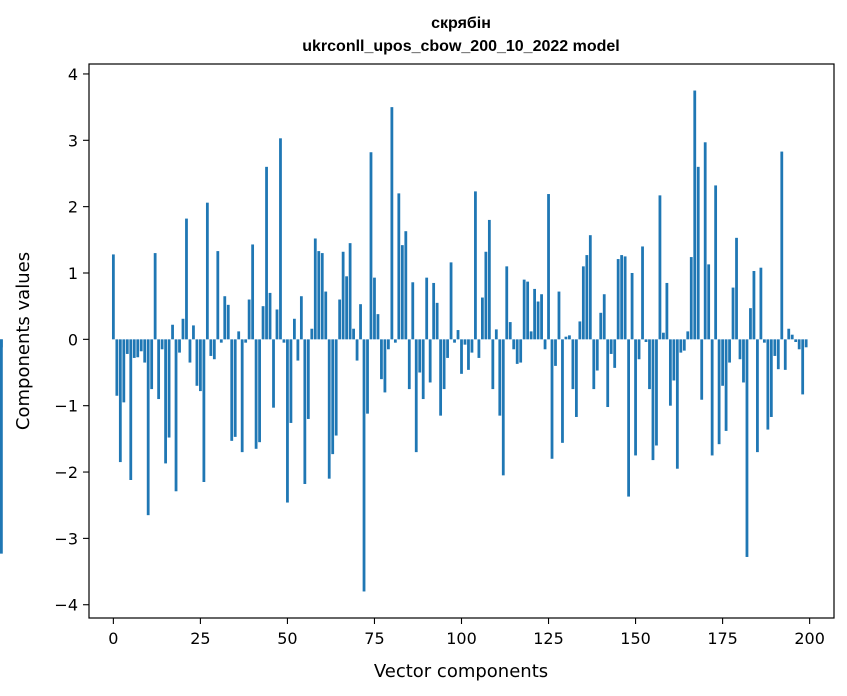 The image size is (847, 696). I want to click on x-tick-label: 100, so click(461, 638).